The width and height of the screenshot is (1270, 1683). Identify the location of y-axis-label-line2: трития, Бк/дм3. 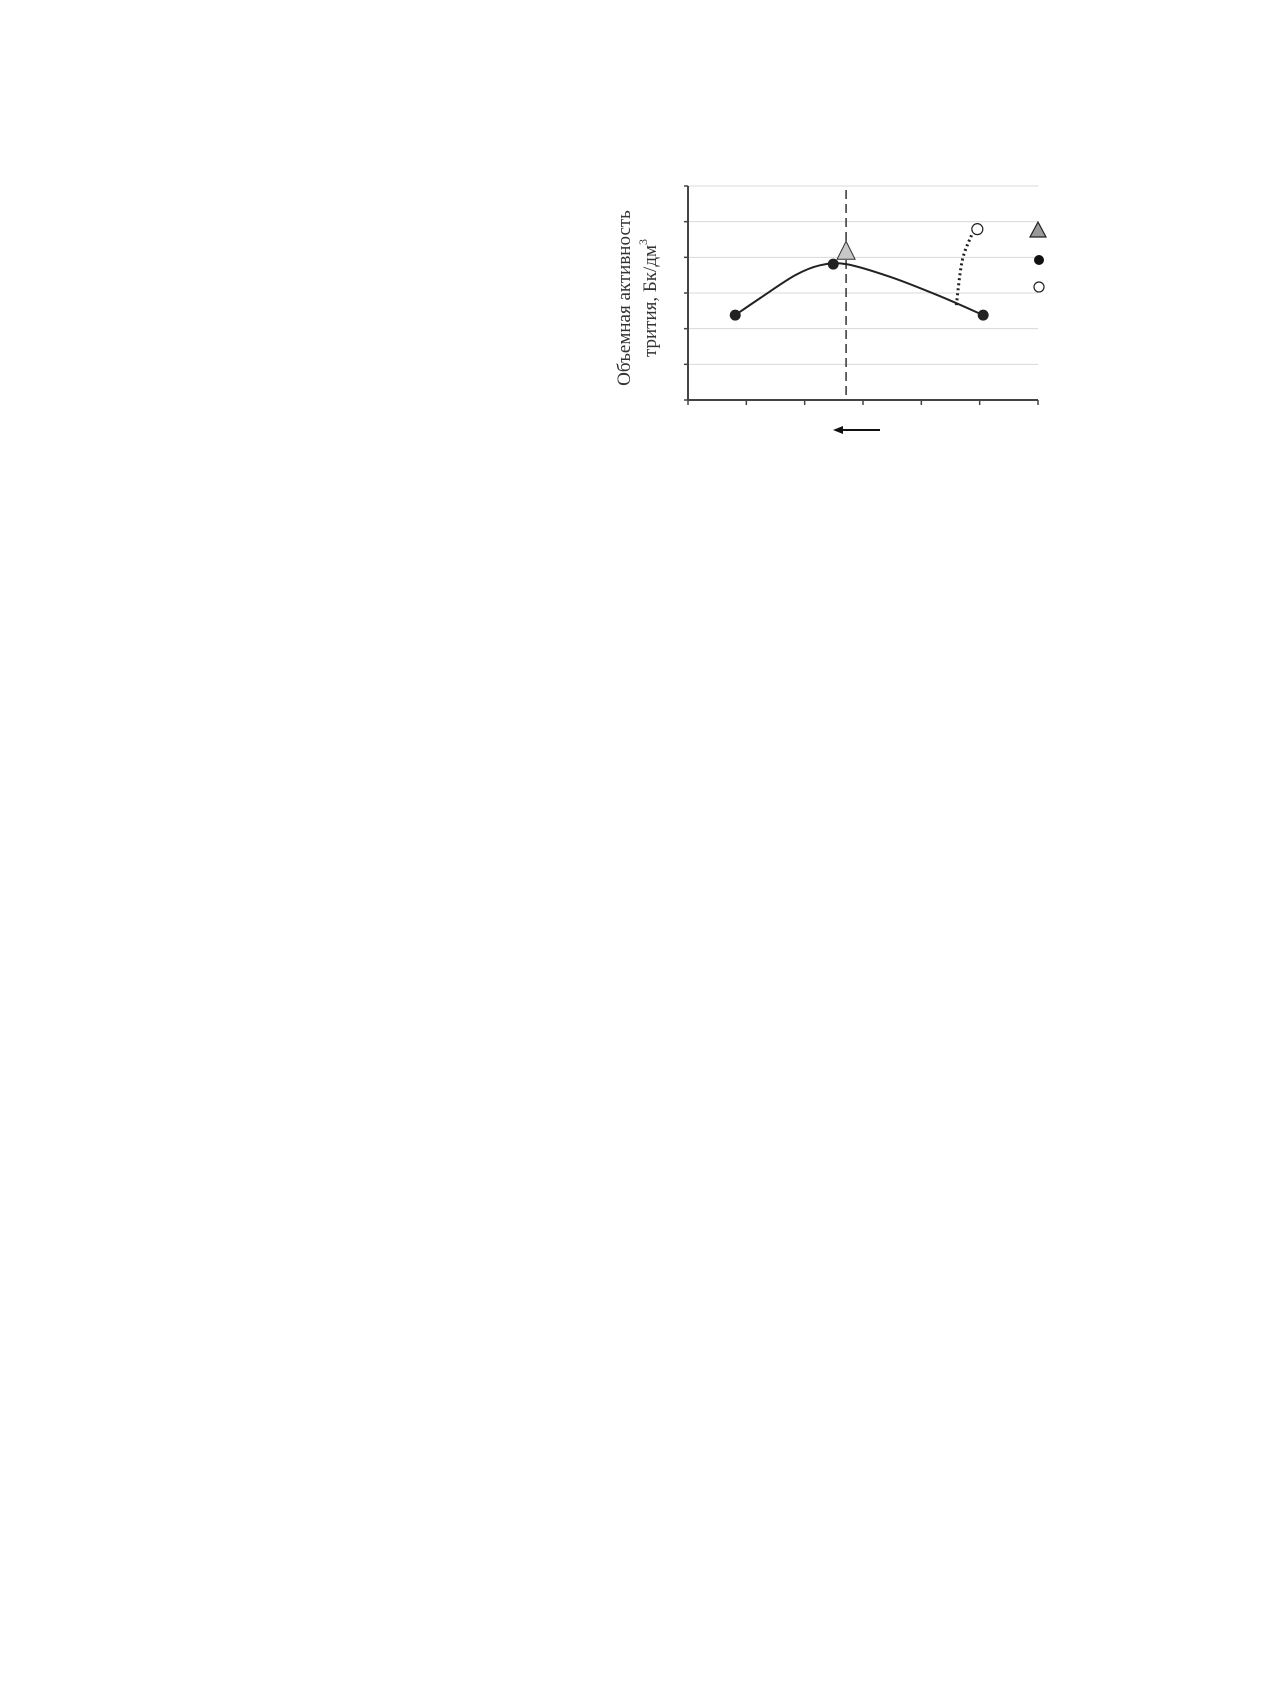
(648, 298).